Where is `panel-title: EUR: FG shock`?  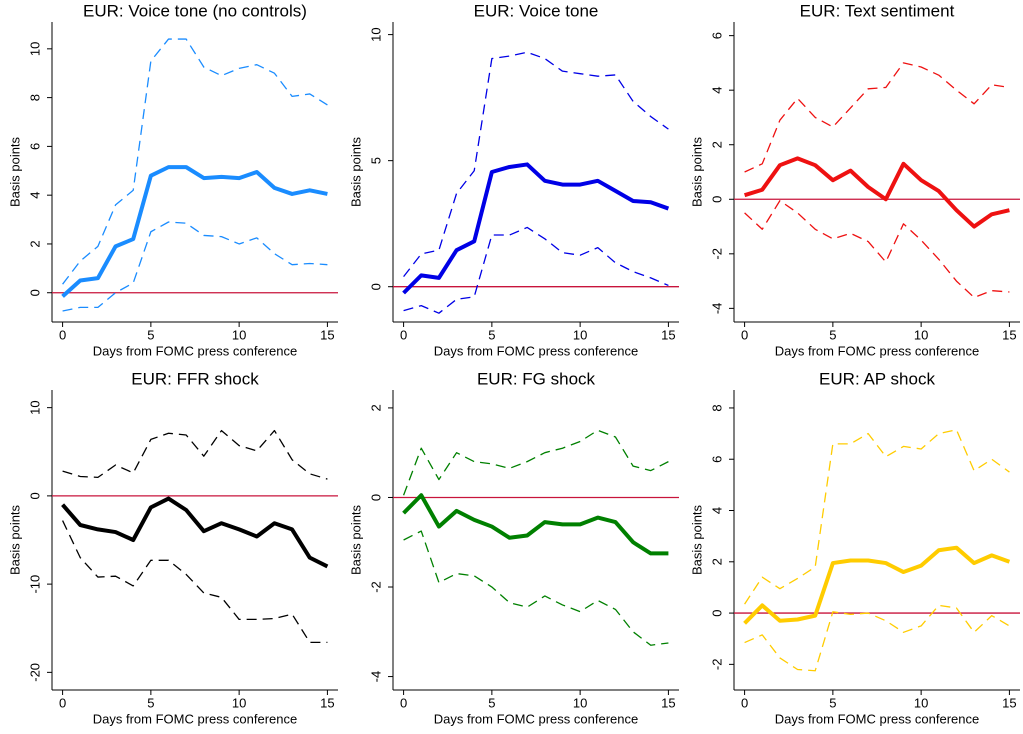
panel-title: EUR: FG shock is located at coordinates (536, 378).